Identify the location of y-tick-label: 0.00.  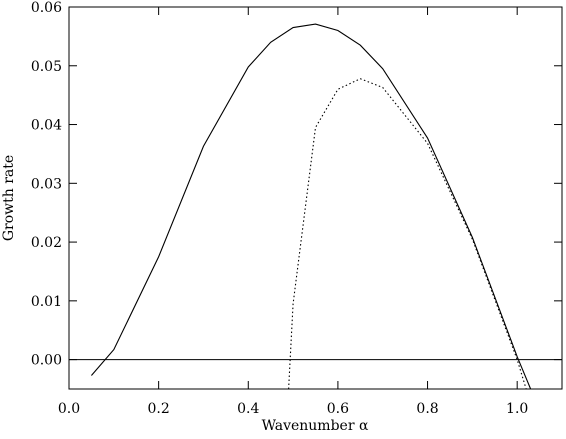
(46, 361).